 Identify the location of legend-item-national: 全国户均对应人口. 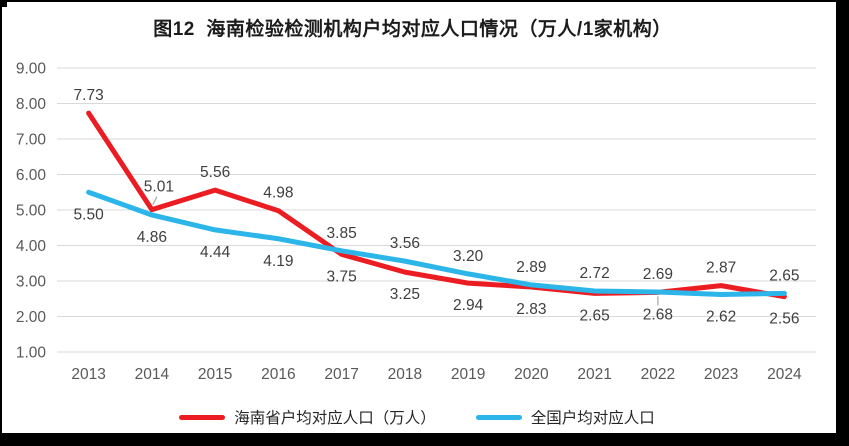
(565, 417).